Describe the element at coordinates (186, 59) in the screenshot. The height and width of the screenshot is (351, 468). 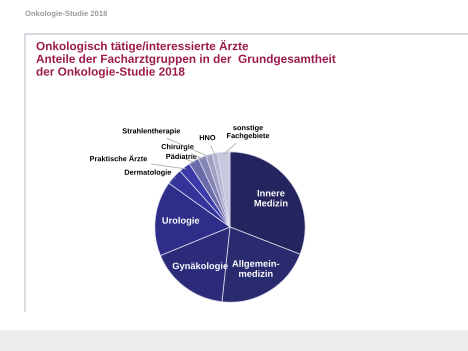
I see `chart-title: Onkologisch tätige/interessierte Ärzte Anteile der Facharztgruppen in der Grundgesamtheit der Onkologie-Studie 2018` at that location.